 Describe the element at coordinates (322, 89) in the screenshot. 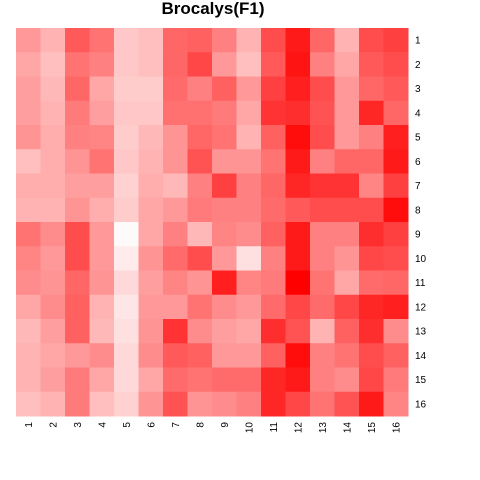

I see `heatmap-cell-r3-c13` at that location.